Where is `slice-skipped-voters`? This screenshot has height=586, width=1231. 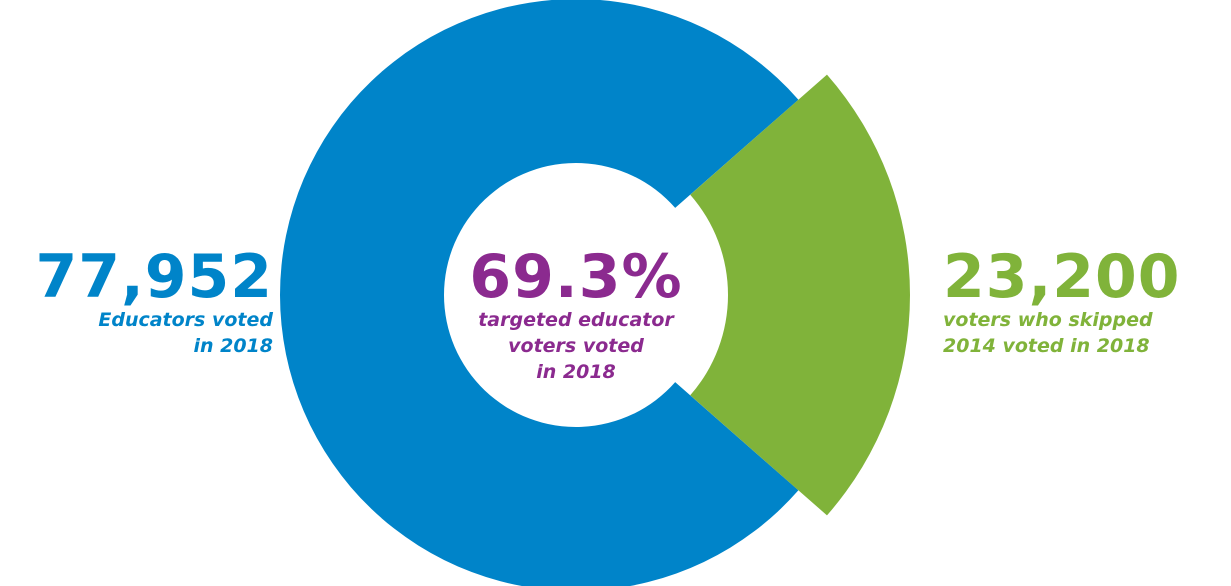 slice-skipped-voters is located at coordinates (800, 295).